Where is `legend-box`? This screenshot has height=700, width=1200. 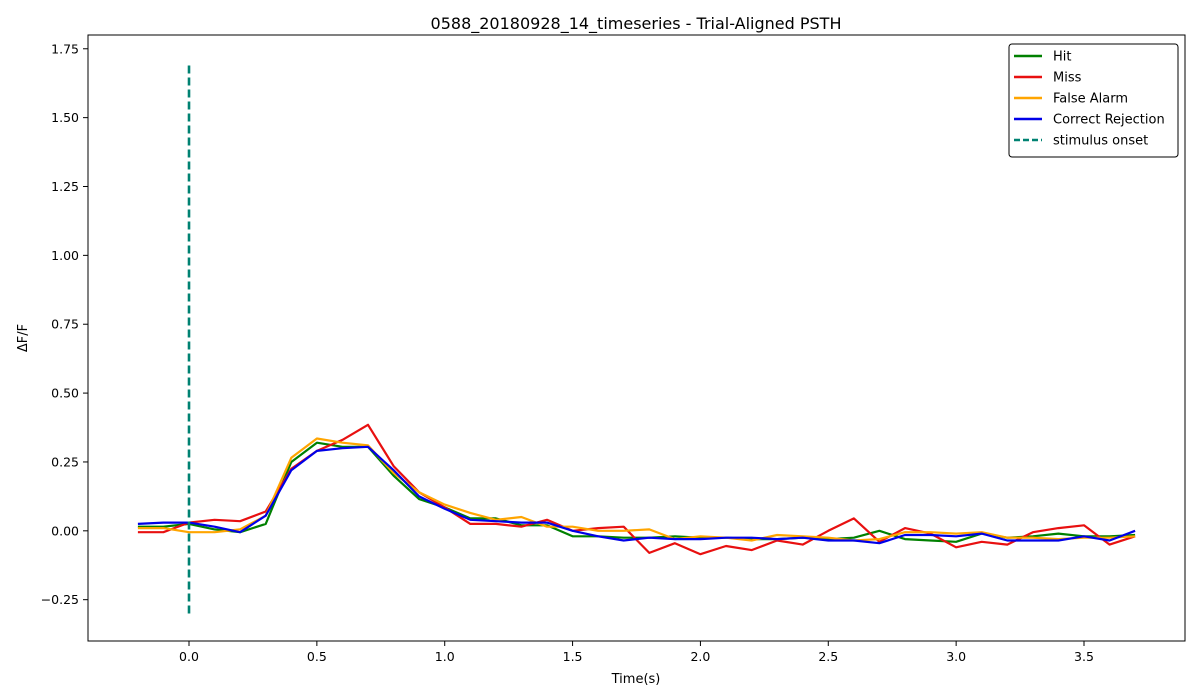
legend-box is located at coordinates (1093, 100).